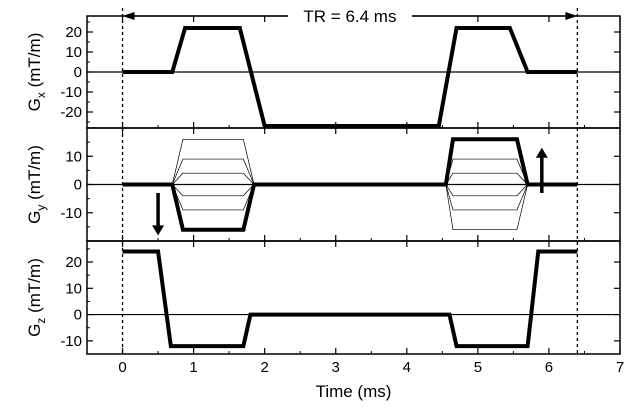 Image resolution: width=633 pixels, height=416 pixels. Describe the element at coordinates (478, 367) in the screenshot. I see `x-tick-label: 5` at that location.